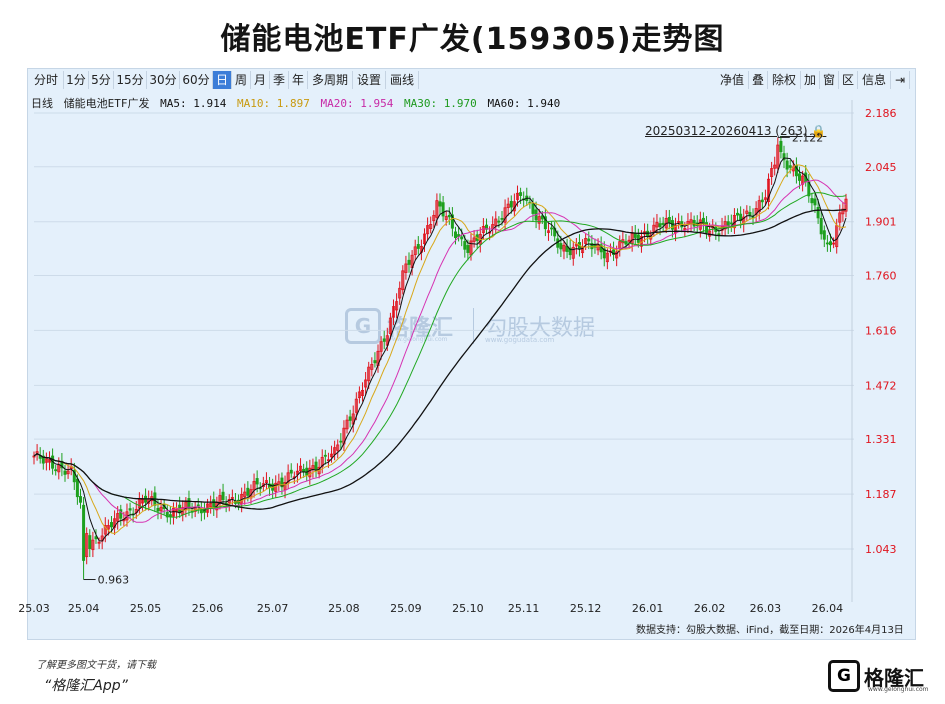 The width and height of the screenshot is (945, 704). I want to click on chart-title: 储能电池ETF广发(159305)走势图, so click(472, 39).